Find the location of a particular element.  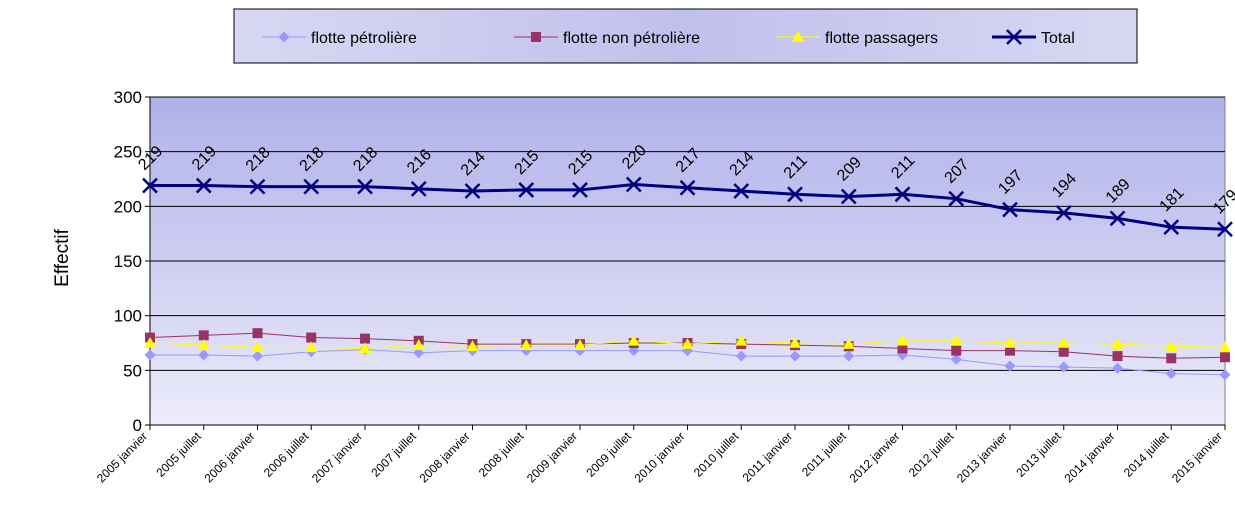

legend-box is located at coordinates (685, 36).